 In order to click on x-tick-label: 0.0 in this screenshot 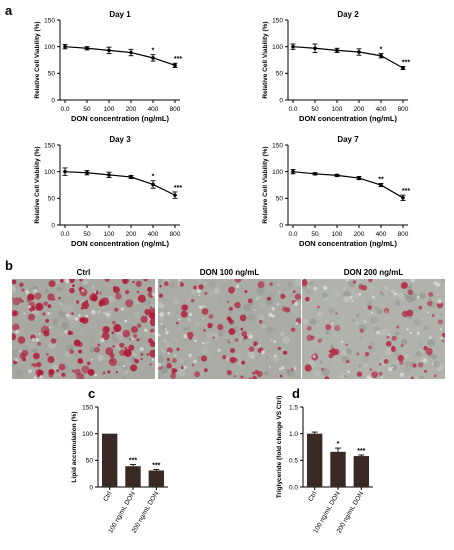, I will do `click(64, 109)`.